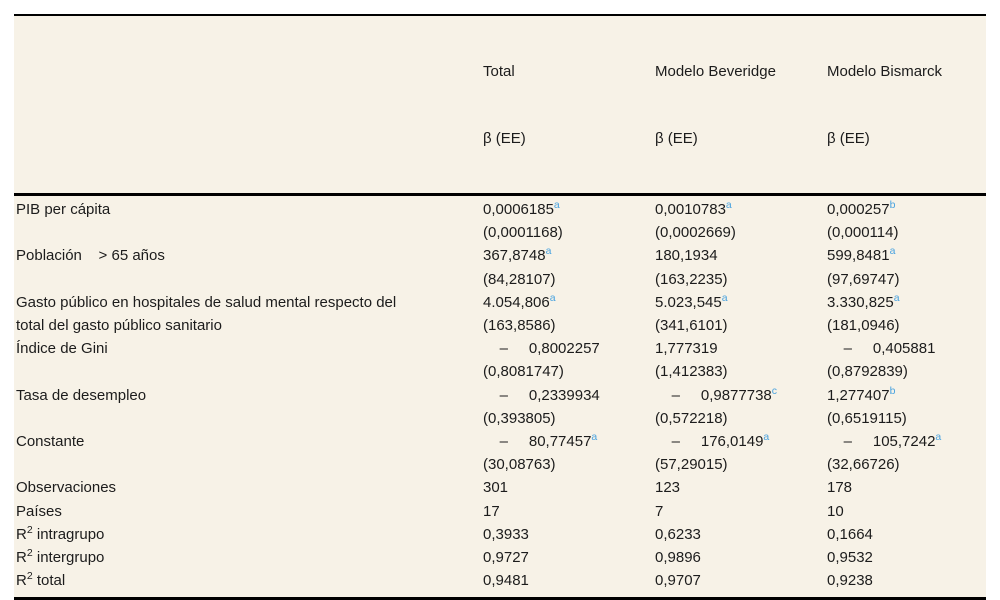 The width and height of the screenshot is (1000, 600). Describe the element at coordinates (716, 394) in the screenshot. I see `cell-beveridge: – 0,9877738c` at that location.